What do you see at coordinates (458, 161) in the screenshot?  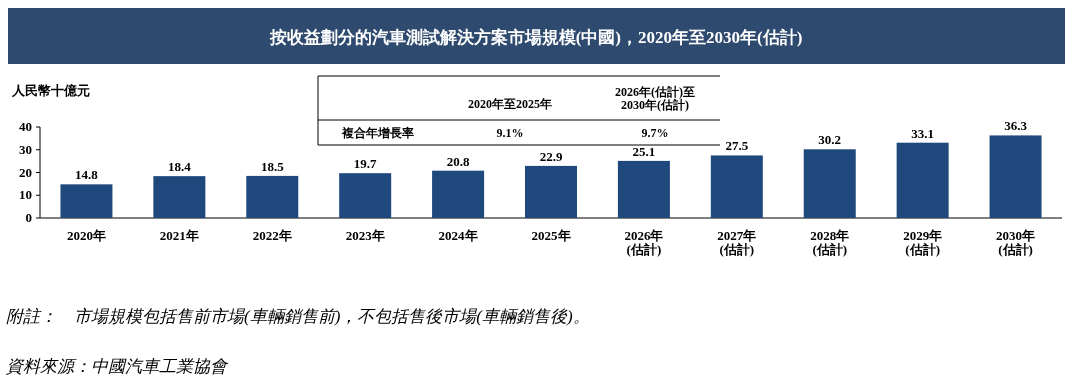 I see `data-label: 20.8` at bounding box center [458, 161].